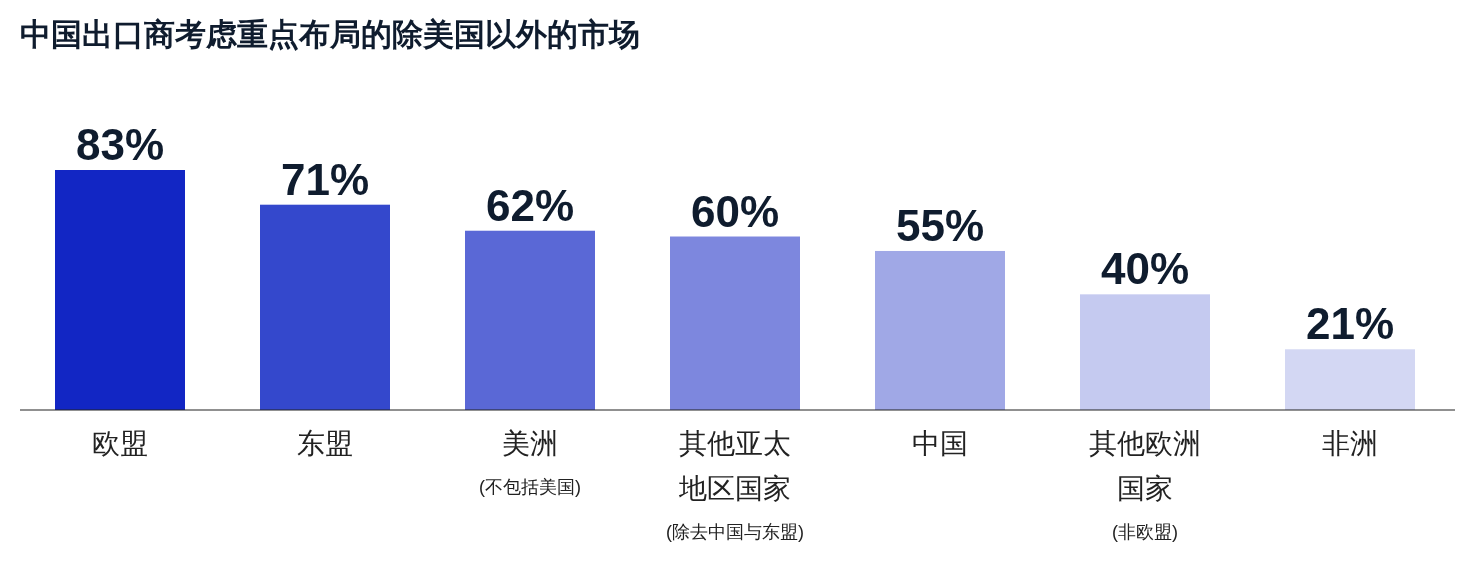  I want to click on data-label: 55%, so click(940, 225).